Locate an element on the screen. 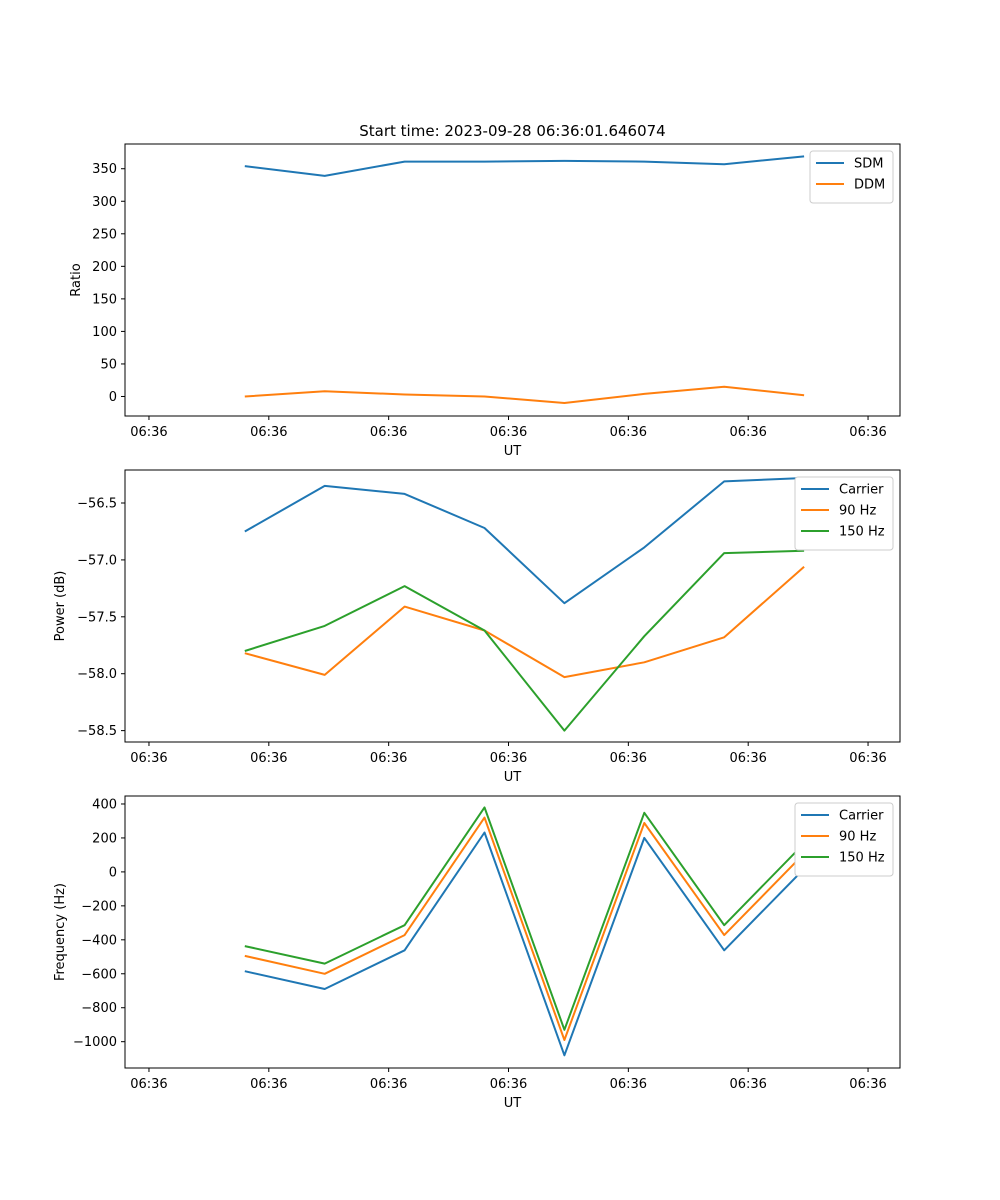 Image resolution: width=1000 pixels, height=1200 pixels. legend-label: SDM is located at coordinates (868, 164).